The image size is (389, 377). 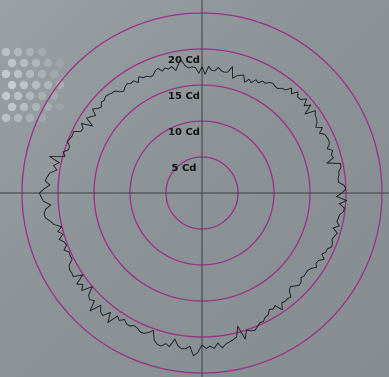 What do you see at coordinates (184, 168) in the screenshot?
I see `ring-label-5: 5 Cd` at bounding box center [184, 168].